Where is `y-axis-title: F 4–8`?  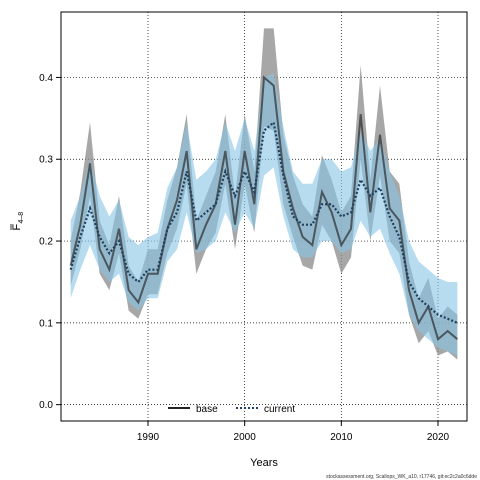
y-axis-title: F 4–8 is located at coordinates (17, 221).